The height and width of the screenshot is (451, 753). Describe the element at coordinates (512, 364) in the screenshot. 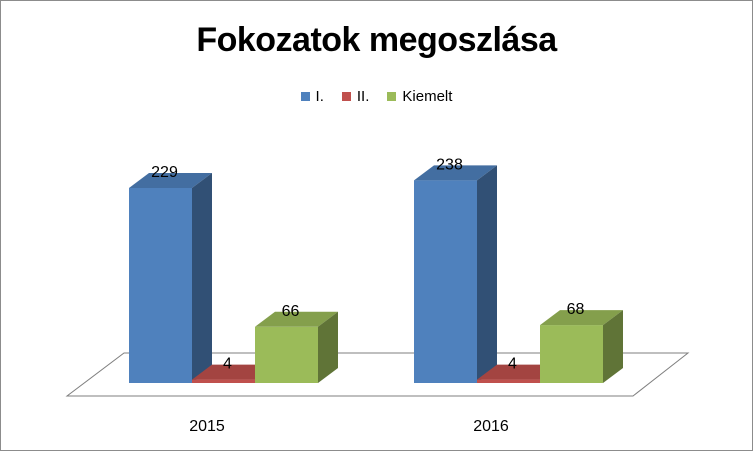

I see `data-label-2016-series-2: 4` at that location.